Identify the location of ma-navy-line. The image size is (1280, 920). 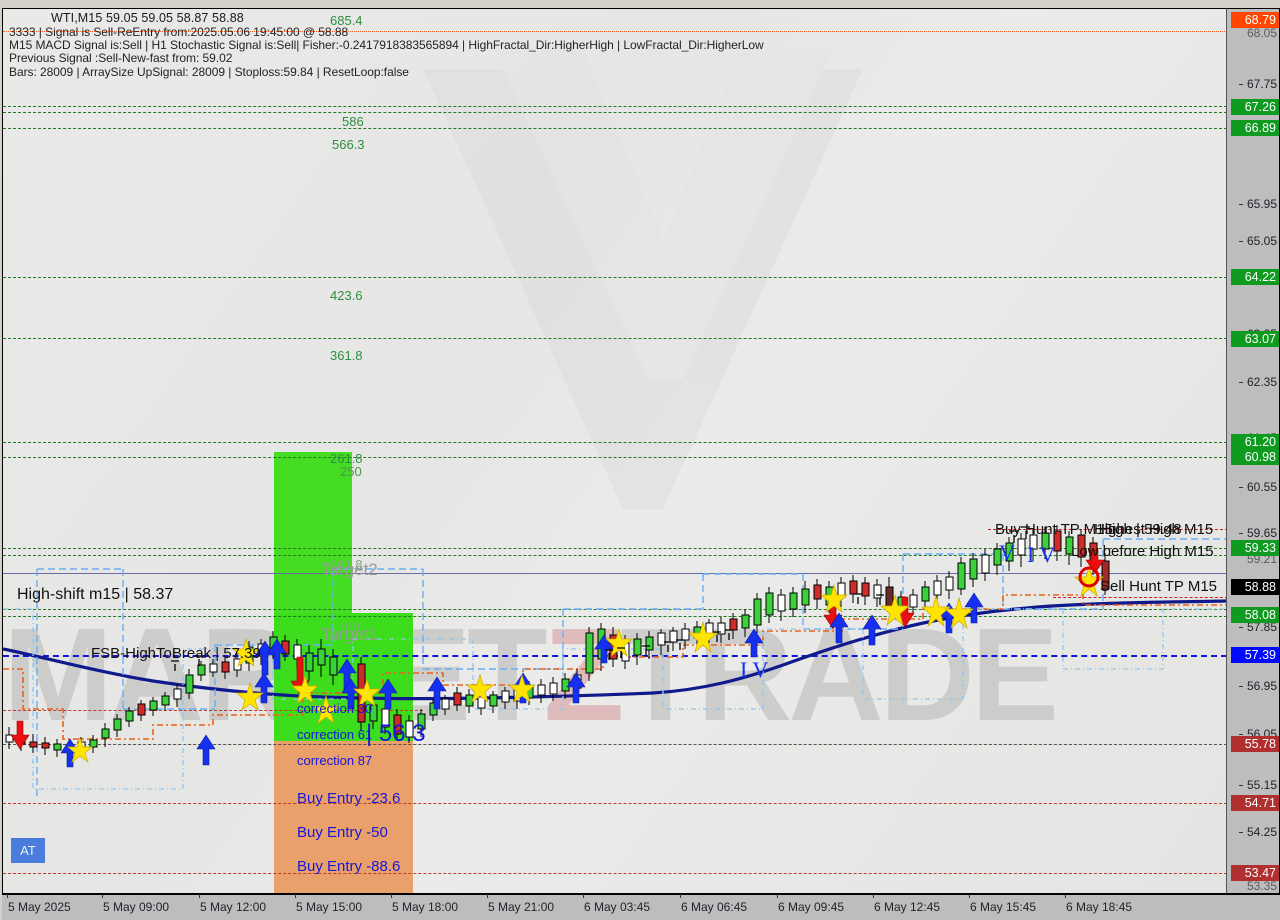
(614, 650).